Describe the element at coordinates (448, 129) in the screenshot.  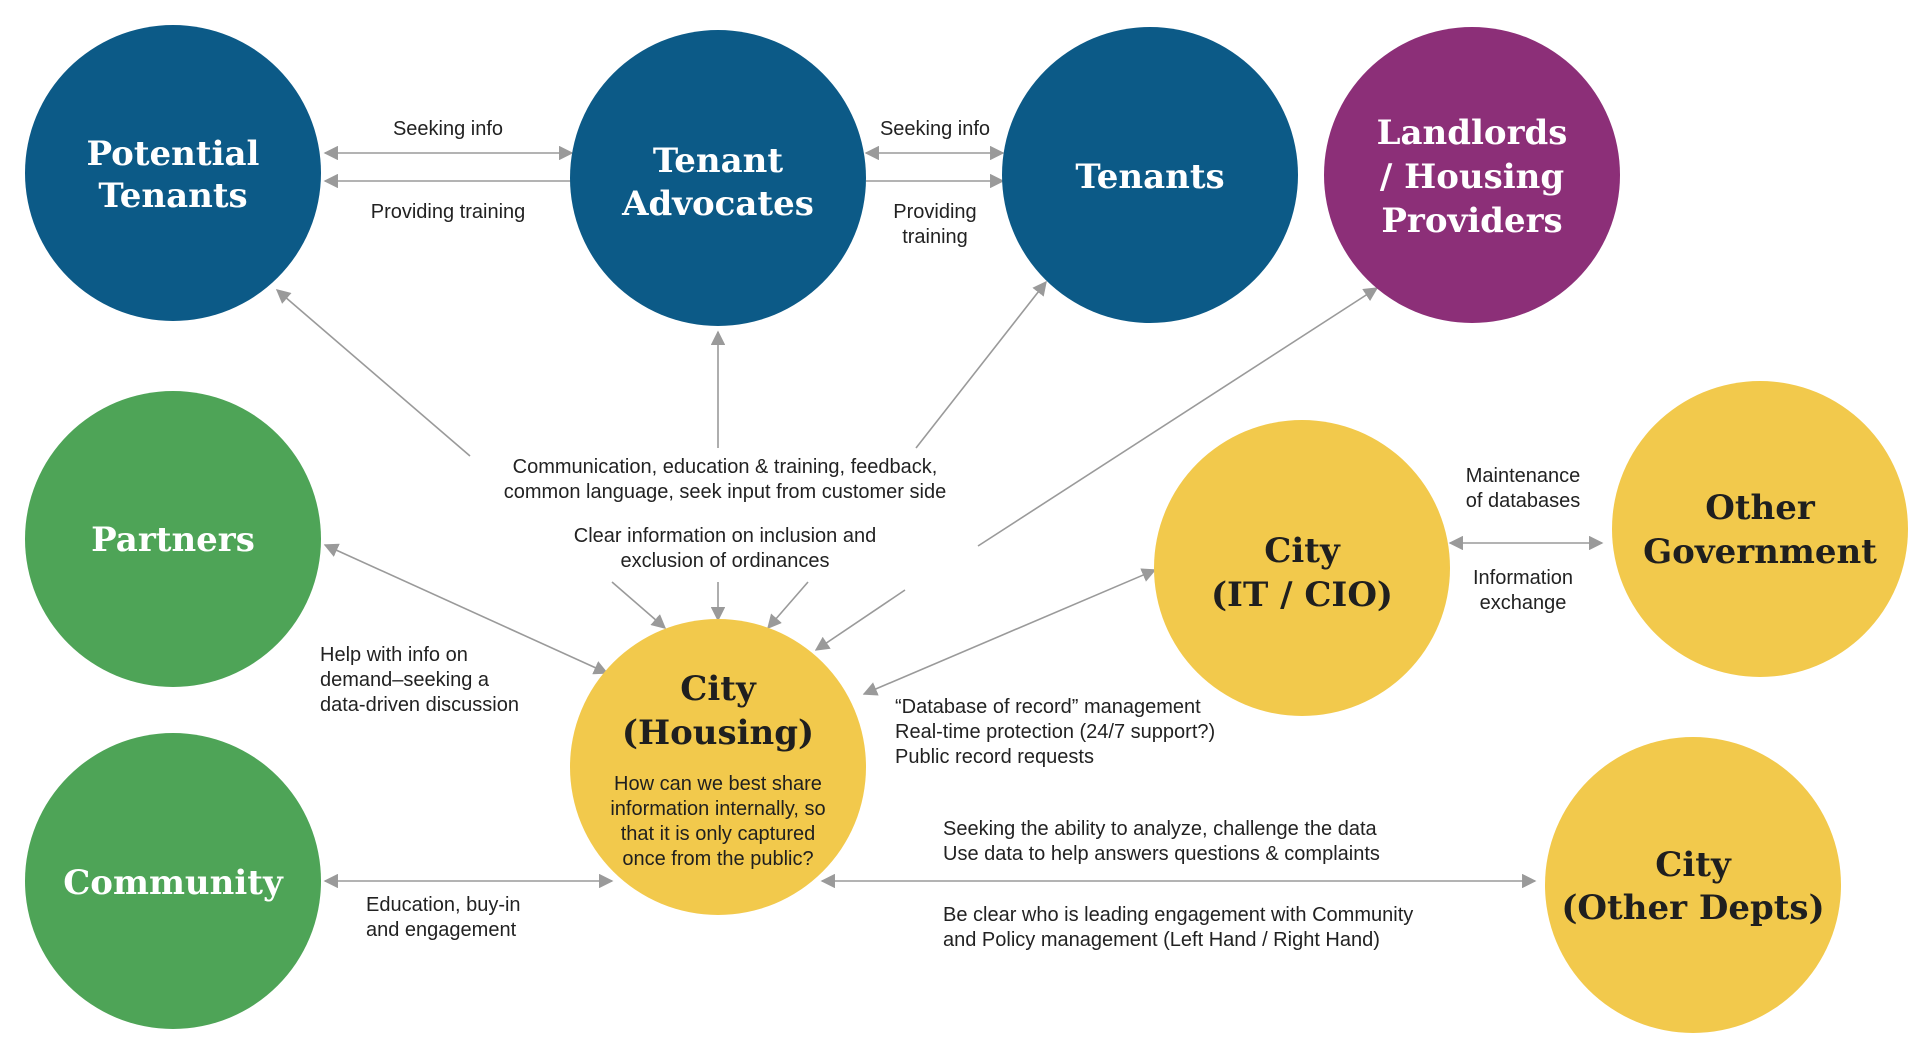
I see `label-pt-ta-seeking: Seeking info` at that location.